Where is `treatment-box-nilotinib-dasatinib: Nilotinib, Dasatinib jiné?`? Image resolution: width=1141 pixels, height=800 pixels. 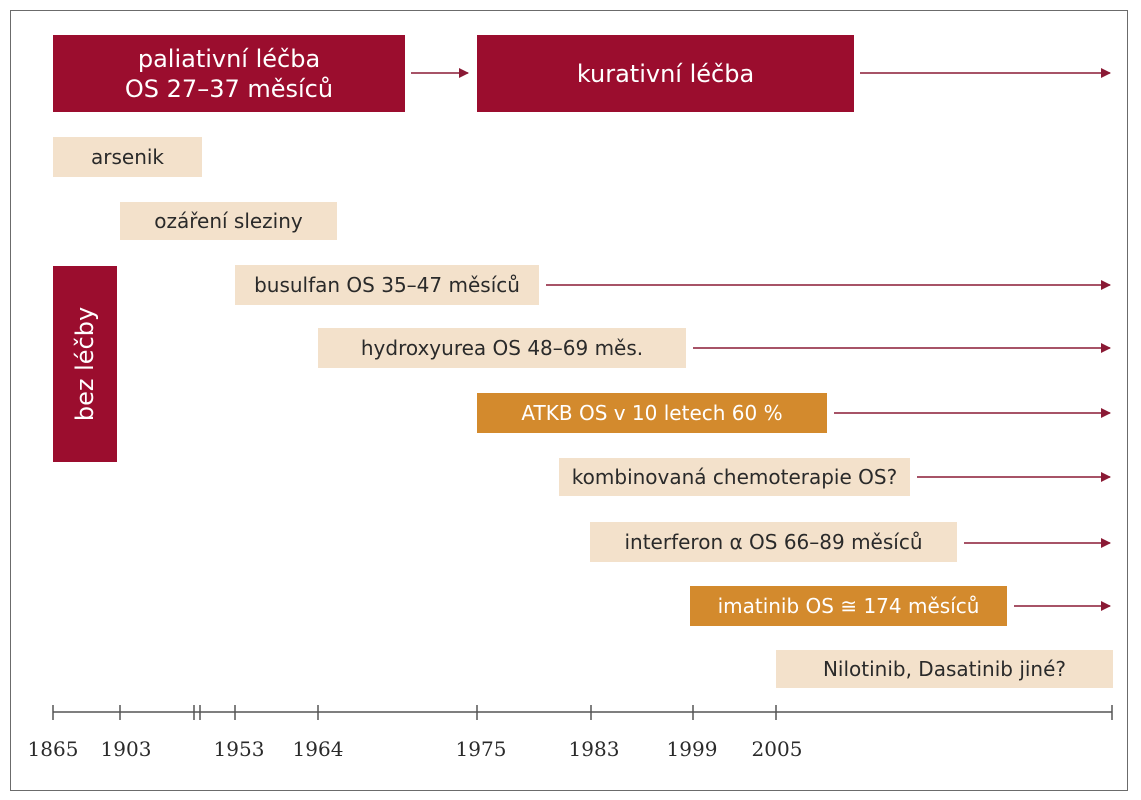
treatment-box-nilotinib-dasatinib: Nilotinib, Dasatinib jiné? is located at coordinates (944, 669).